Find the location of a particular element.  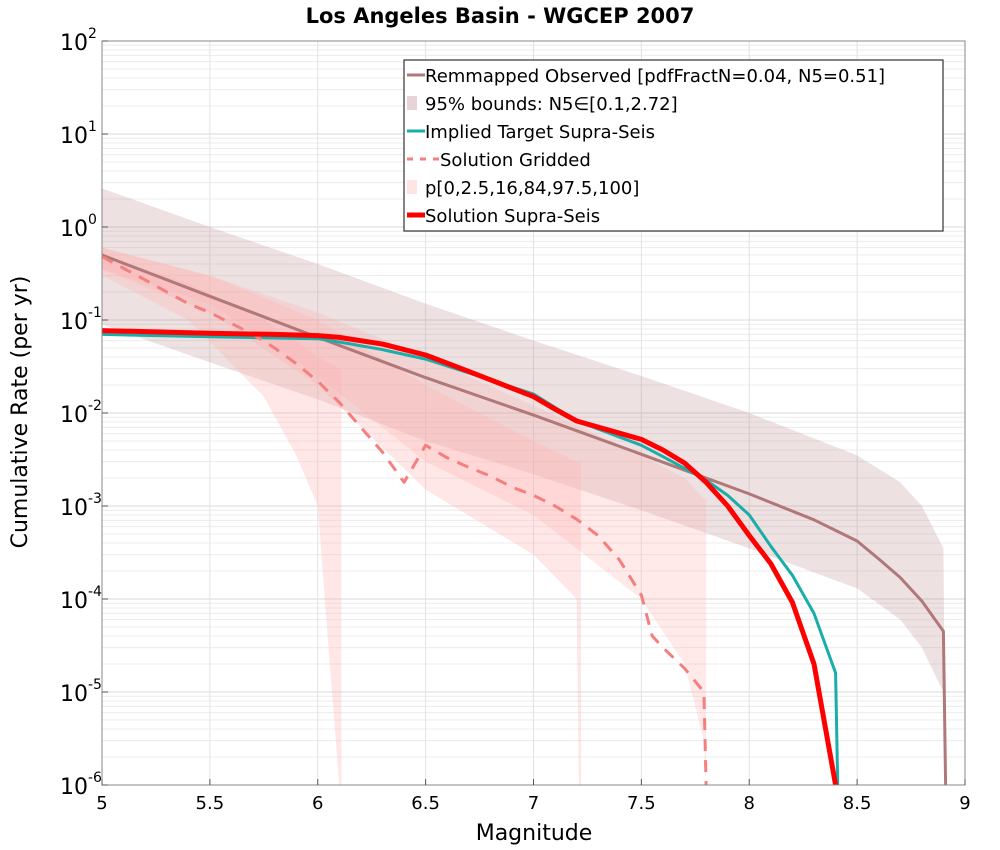

x-tick-label: 6 is located at coordinates (317, 803).